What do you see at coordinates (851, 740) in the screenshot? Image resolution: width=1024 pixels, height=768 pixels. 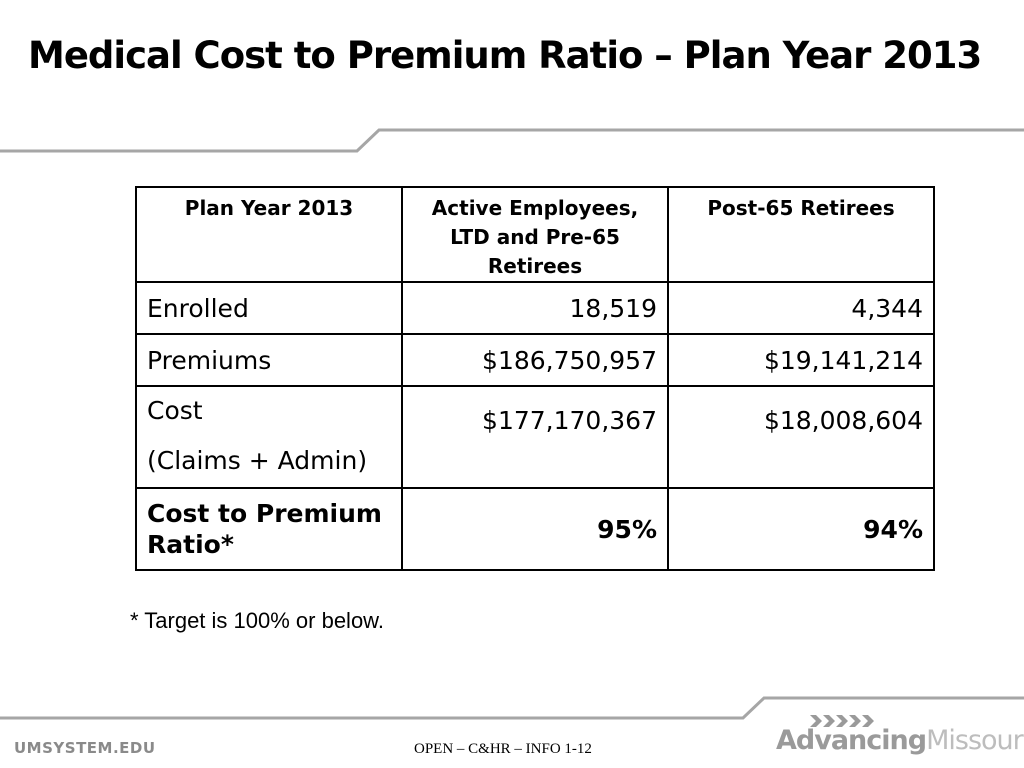 I see `brand-advancing: Advancing` at bounding box center [851, 740].